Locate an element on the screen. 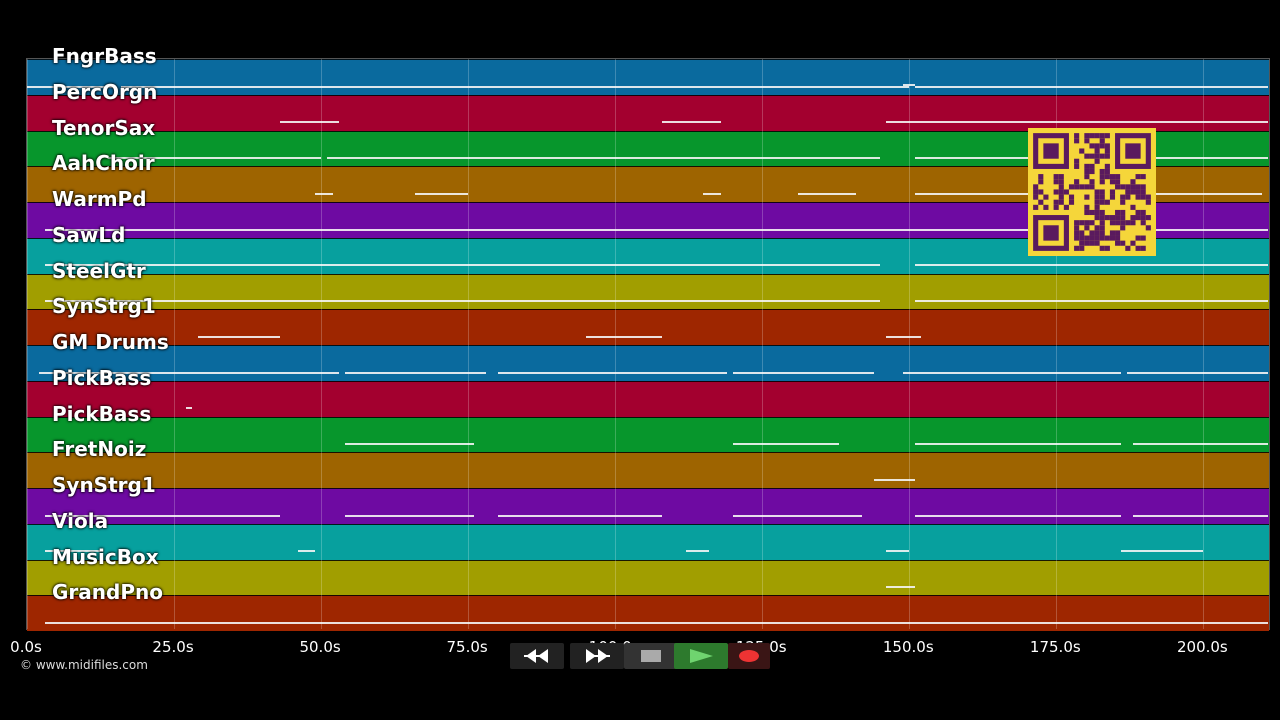 This screenshot has height=720, width=1280. record-button is located at coordinates (749, 656).